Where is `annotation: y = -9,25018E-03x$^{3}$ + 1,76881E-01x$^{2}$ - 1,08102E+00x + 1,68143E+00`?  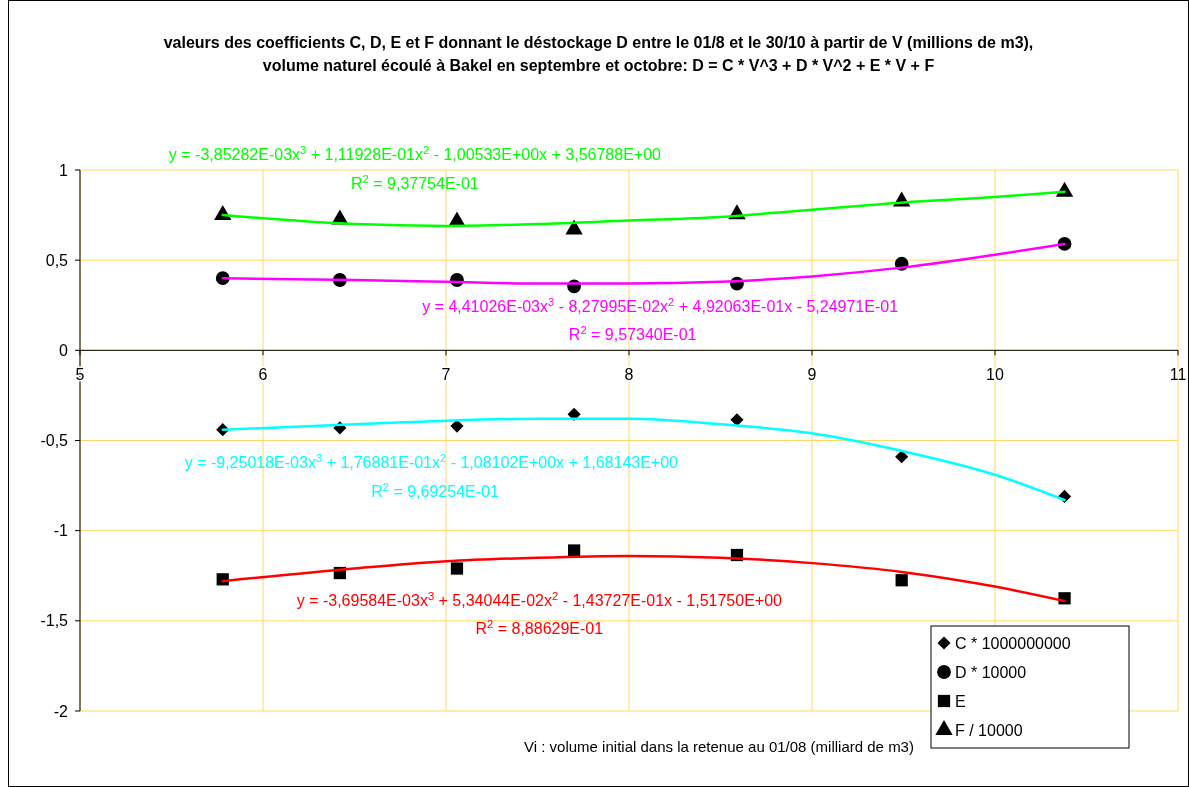 annotation: y = -9,25018E-03x$^{3}$ + 1,76881E-01x$^{2}$ - 1,08102E+00x + 1,68143E+00 is located at coordinates (431, 462).